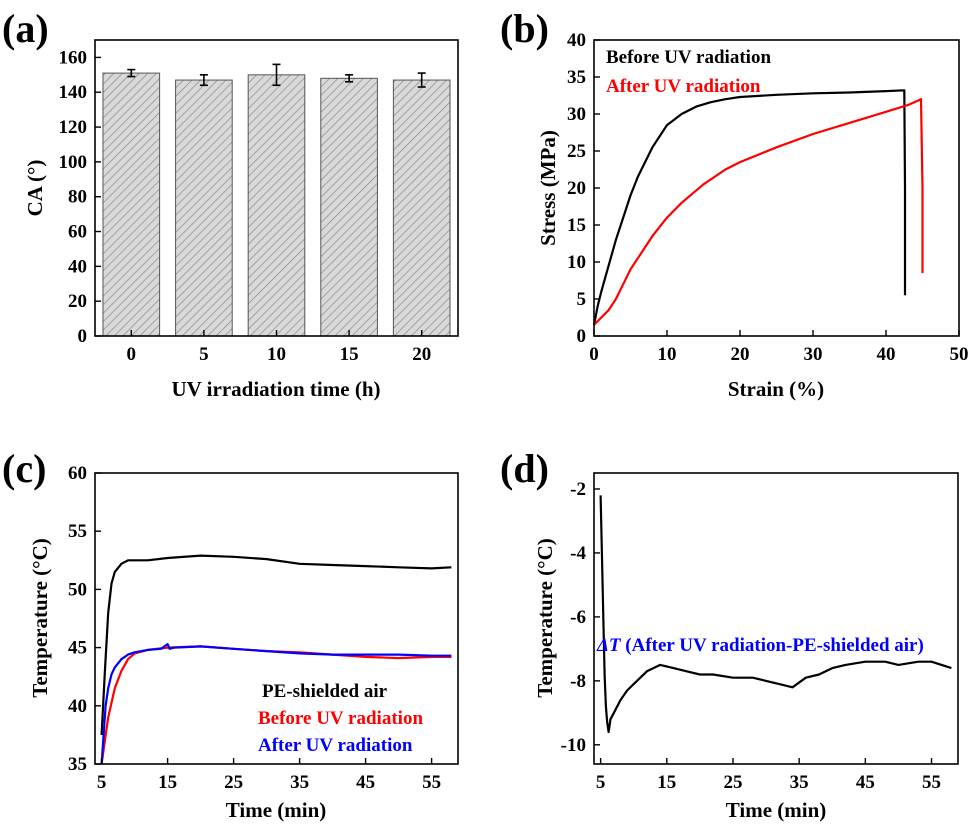 The width and height of the screenshot is (976, 826). What do you see at coordinates (35, 188) in the screenshot?
I see `y-axis-label: CA (°)` at bounding box center [35, 188].